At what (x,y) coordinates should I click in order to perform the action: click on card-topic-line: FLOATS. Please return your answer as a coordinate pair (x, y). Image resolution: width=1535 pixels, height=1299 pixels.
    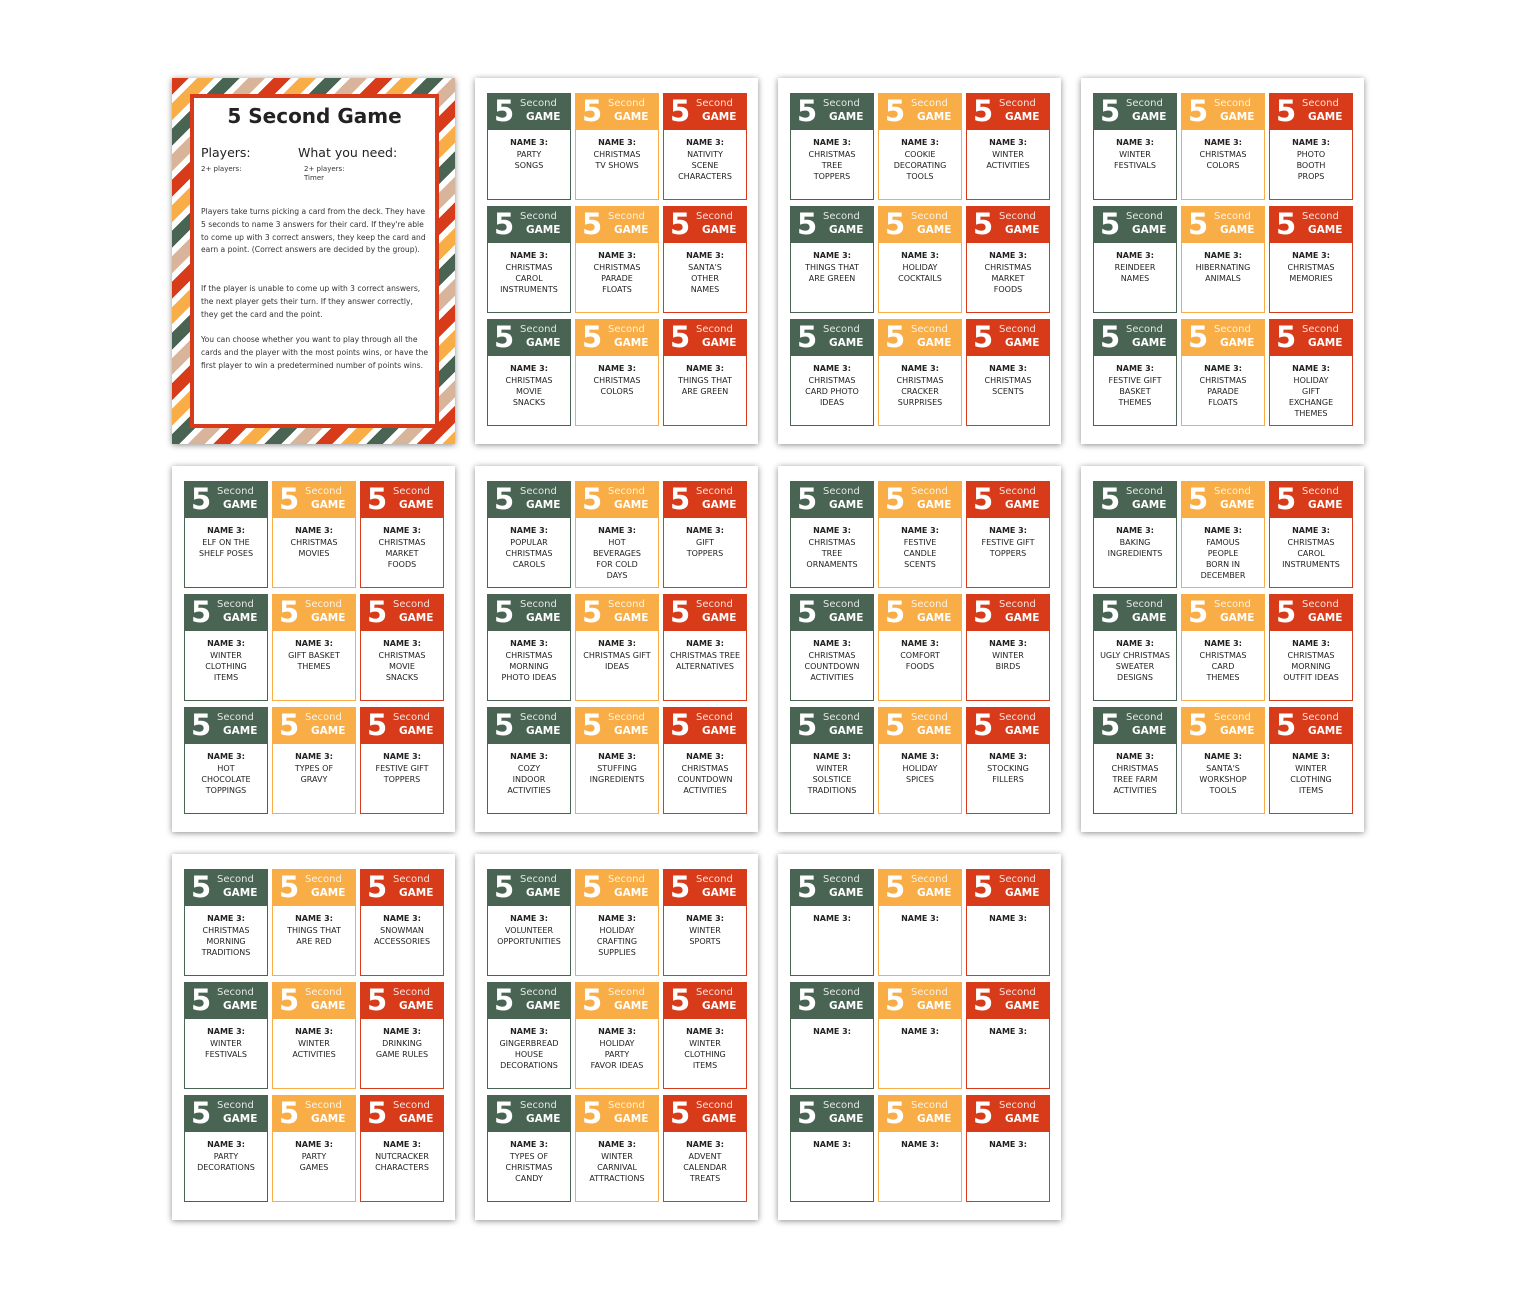
    Looking at the image, I should click on (1223, 402).